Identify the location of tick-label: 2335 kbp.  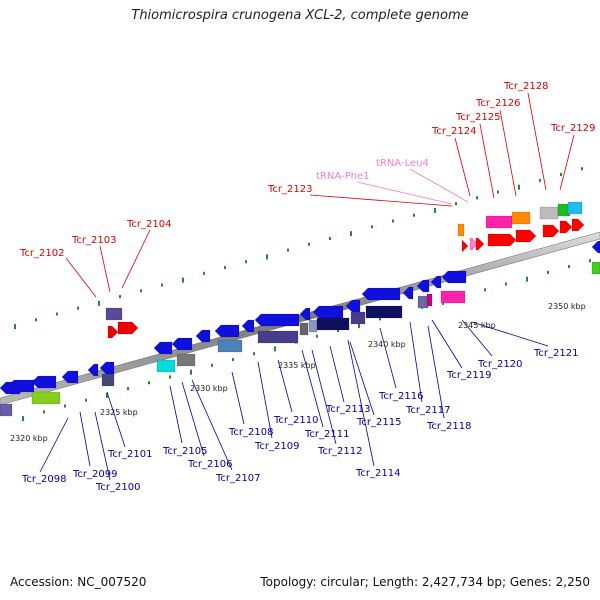
(297, 365).